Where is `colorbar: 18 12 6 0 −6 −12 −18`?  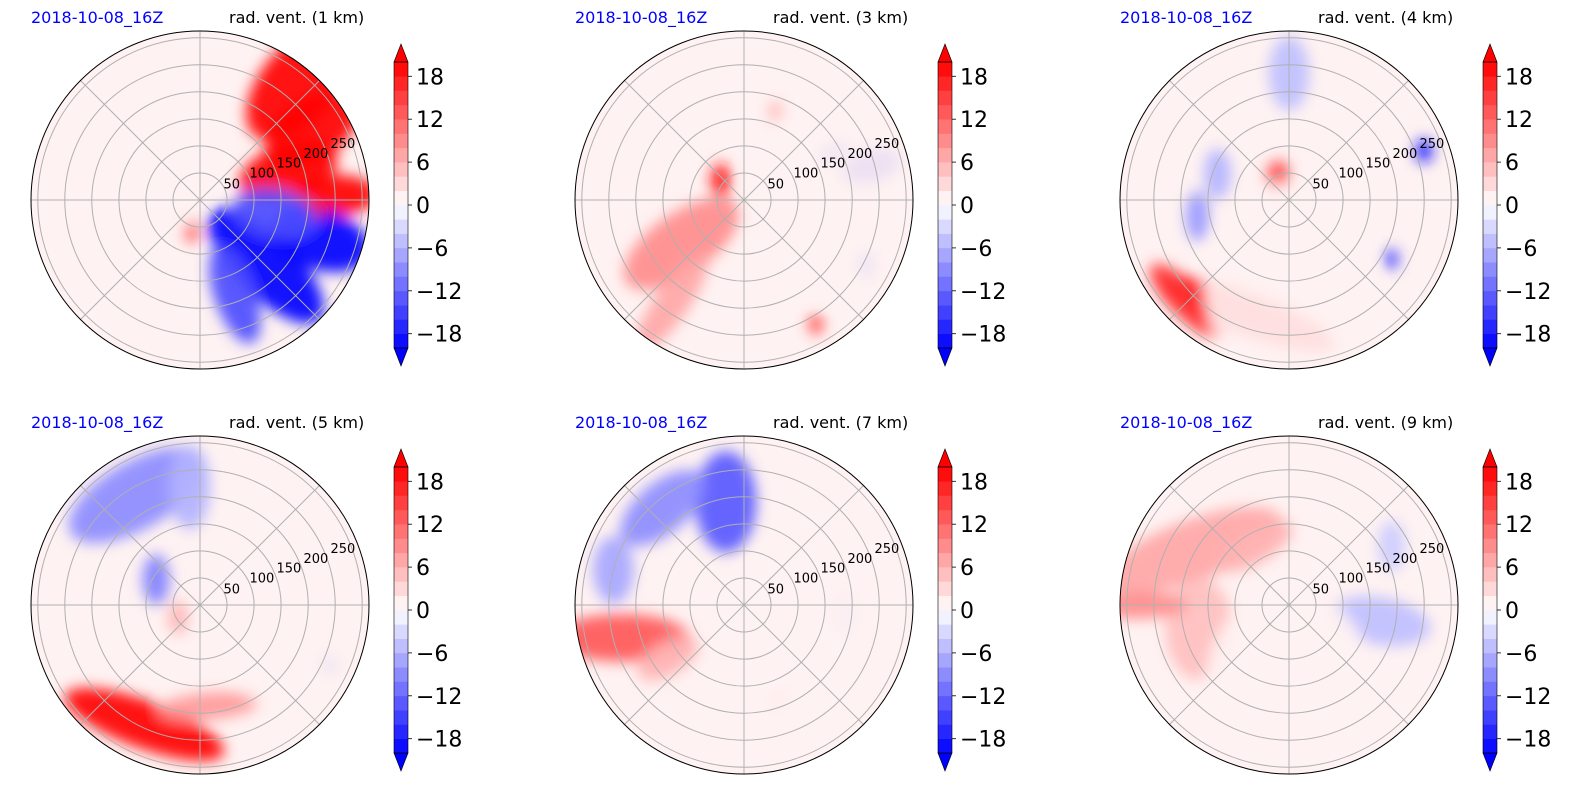 colorbar: 18 12 6 0 −6 −12 −18 is located at coordinates (971, 205).